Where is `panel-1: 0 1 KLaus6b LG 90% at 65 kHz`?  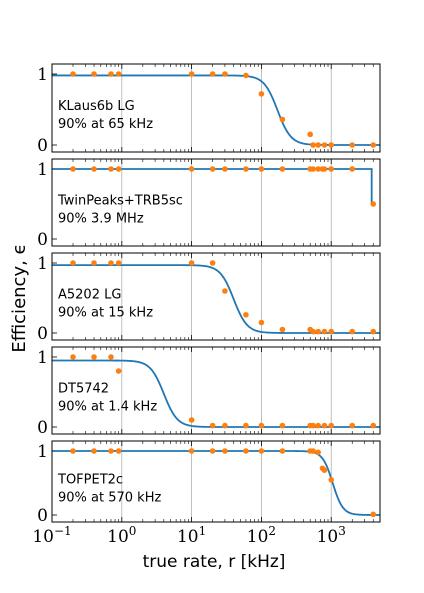
panel-1: 0 1 KLaus6b LG 90% at 65 kHz is located at coordinates (209, 109).